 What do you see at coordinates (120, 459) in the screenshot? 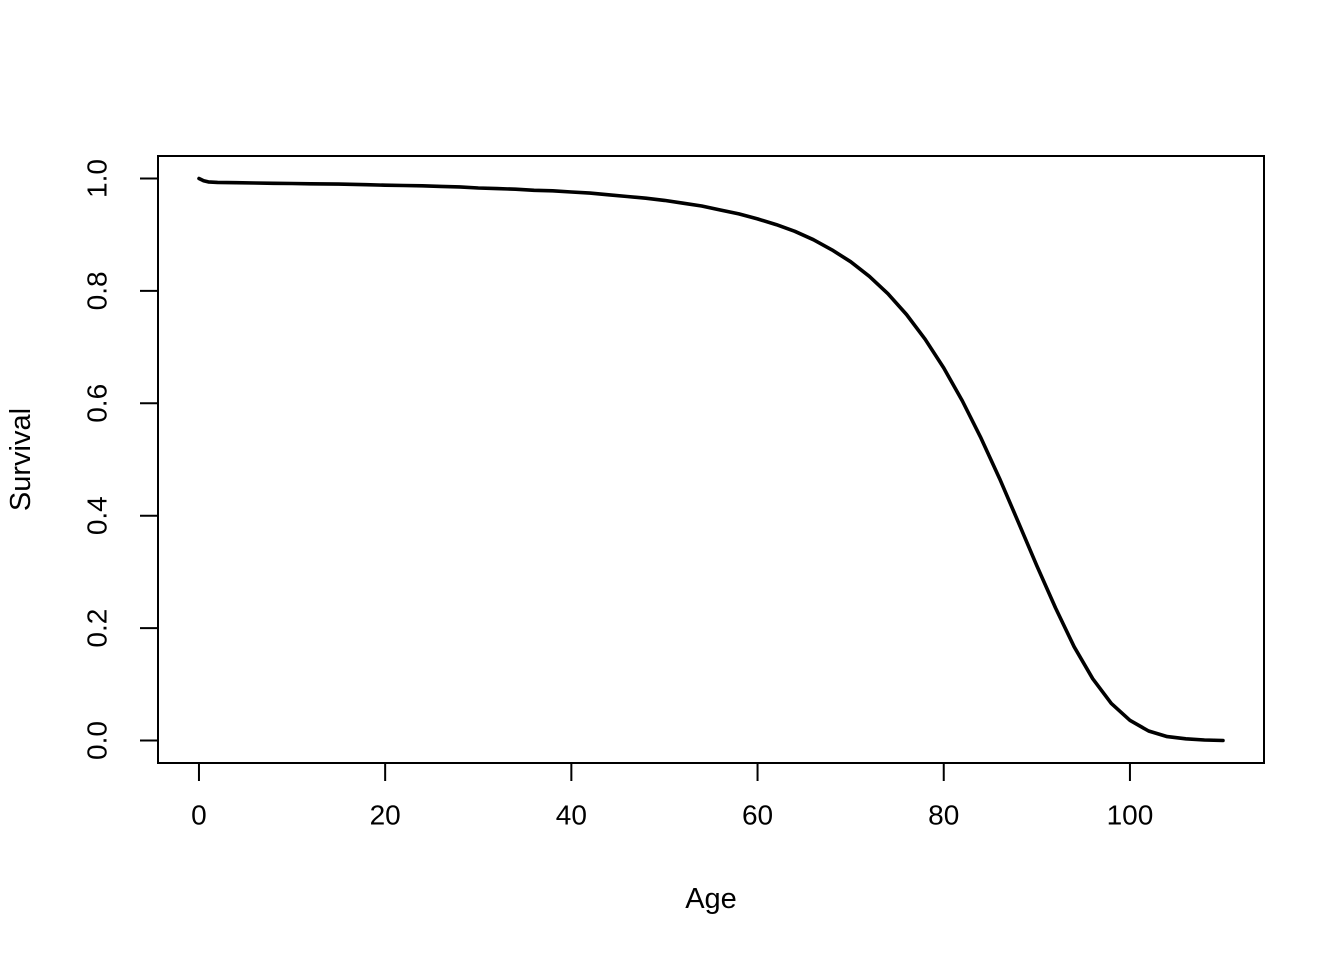
I see `y-axis-ticks: 0.0 0.2 0.4 0.6 0.8 1.0` at bounding box center [120, 459].